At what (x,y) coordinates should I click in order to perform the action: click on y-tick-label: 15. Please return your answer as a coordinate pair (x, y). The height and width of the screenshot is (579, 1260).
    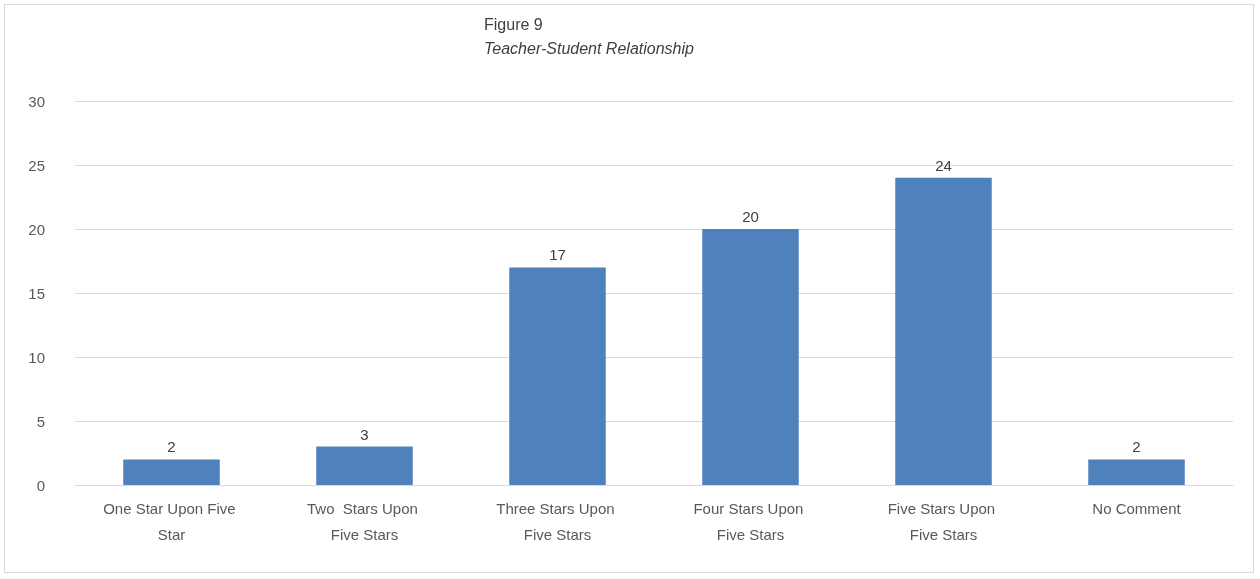
    Looking at the image, I should click on (36, 293).